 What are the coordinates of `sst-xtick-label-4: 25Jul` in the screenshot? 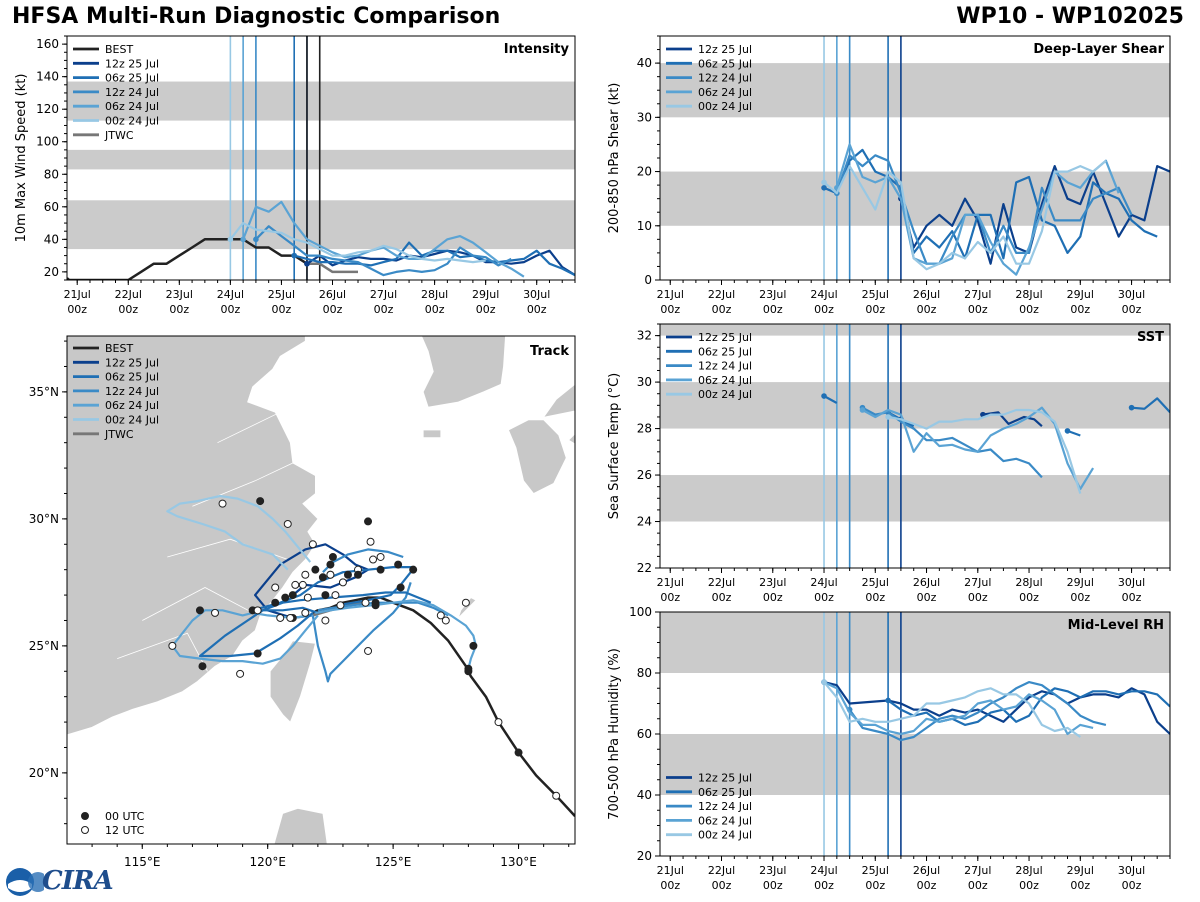 It's located at (875, 582).